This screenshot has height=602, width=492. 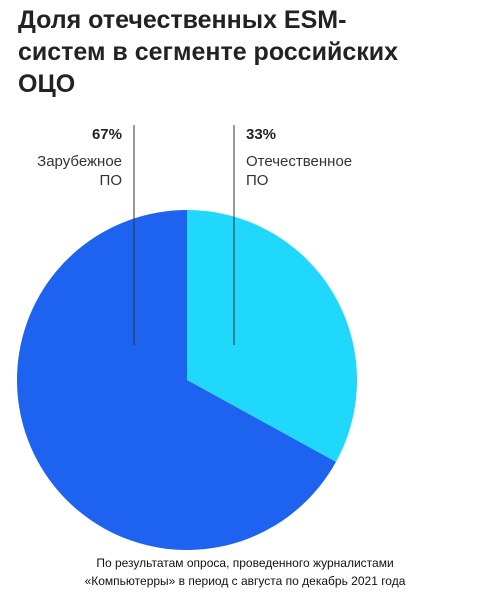 What do you see at coordinates (79, 171) in the screenshot?
I see `category-label: Зарубежное ПО` at bounding box center [79, 171].